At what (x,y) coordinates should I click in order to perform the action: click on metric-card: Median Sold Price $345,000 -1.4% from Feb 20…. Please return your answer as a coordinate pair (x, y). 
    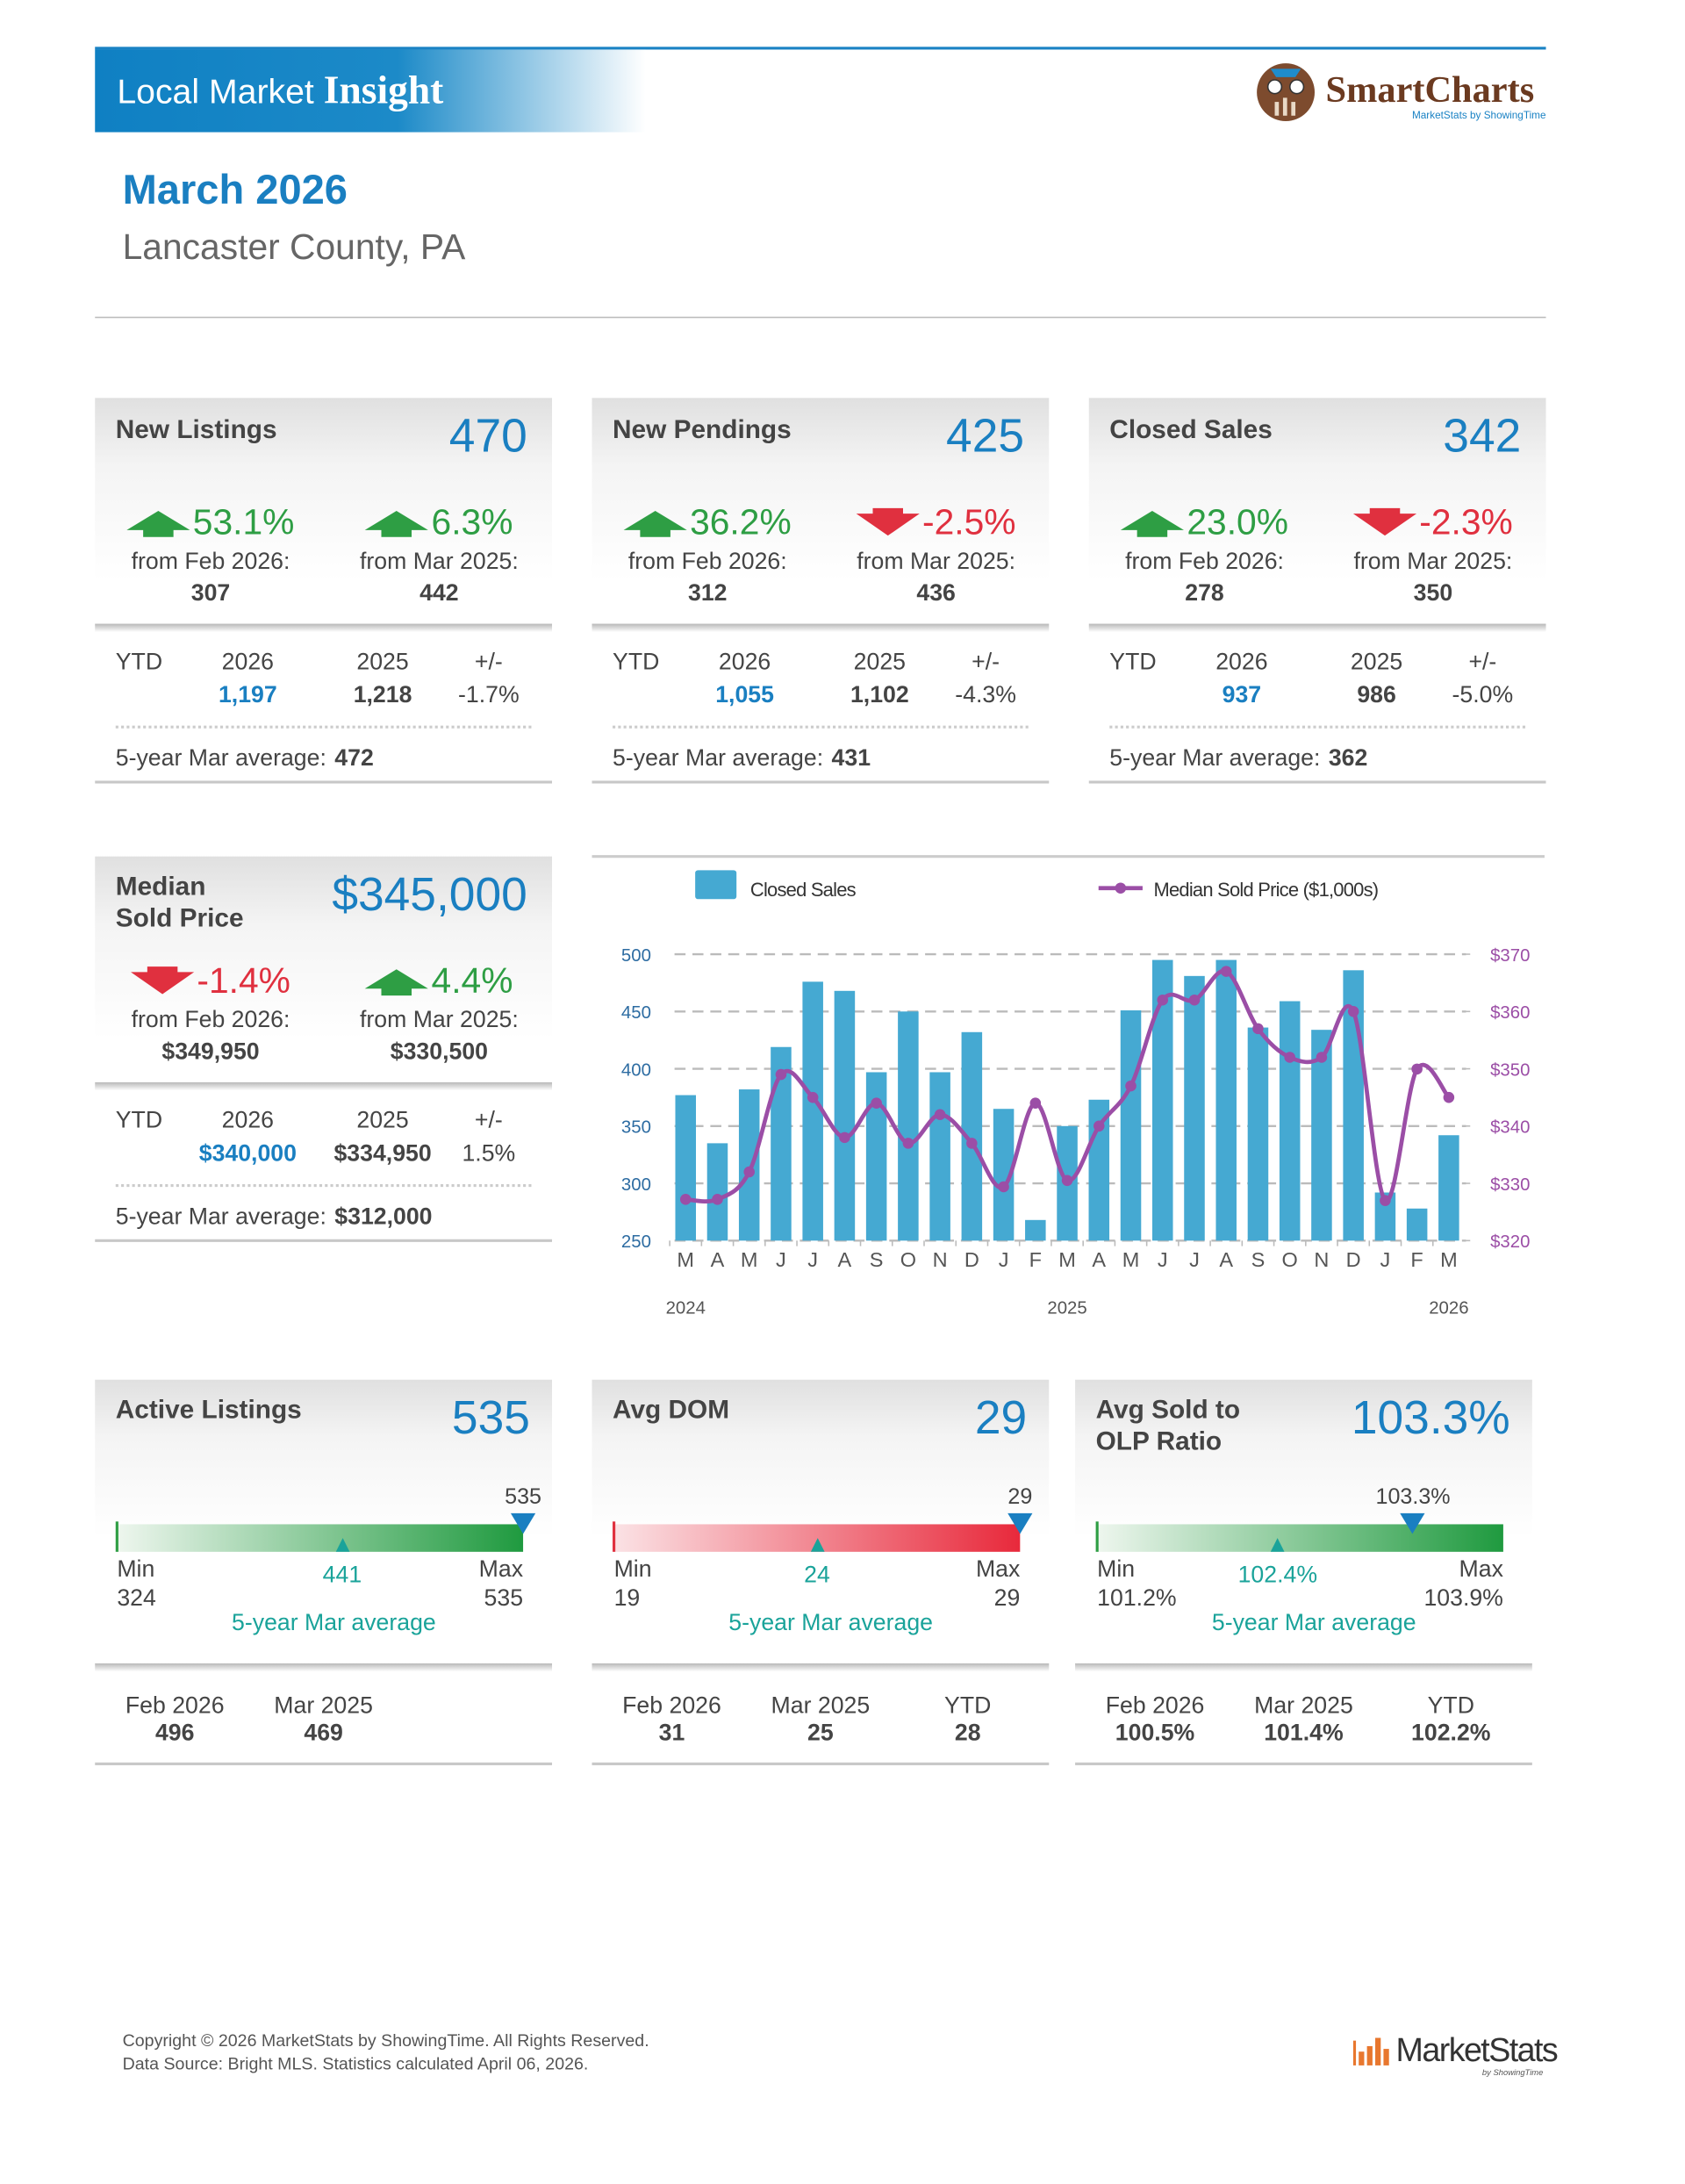
    Looking at the image, I should click on (324, 1049).